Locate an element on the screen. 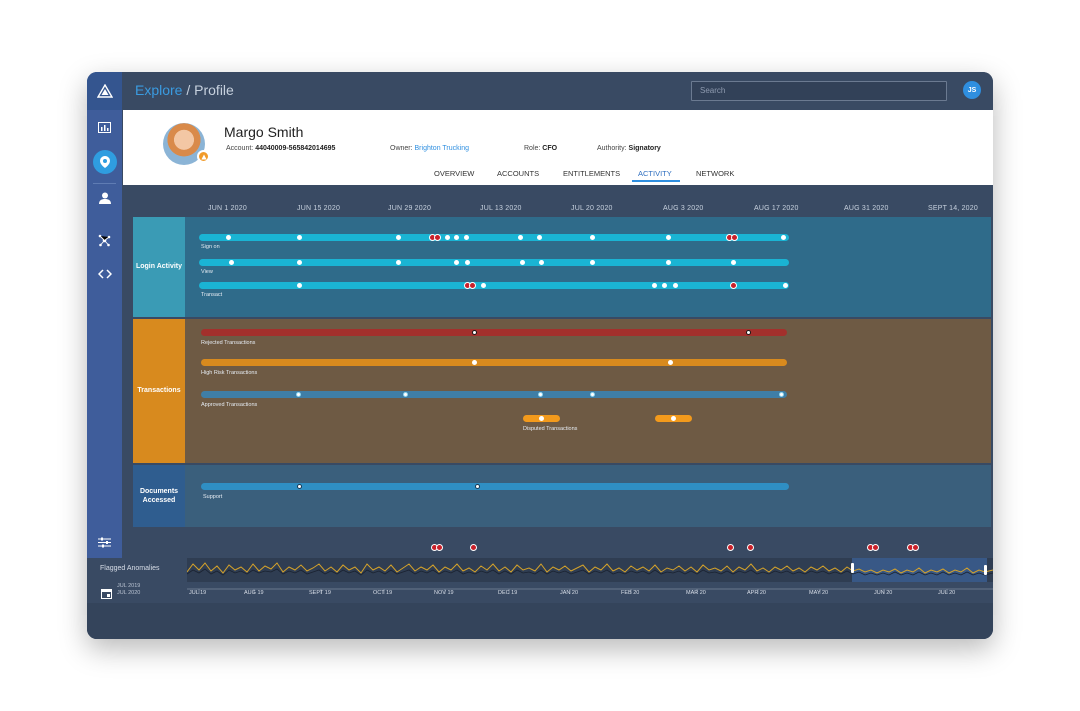  tab-activity: ACTIVITY is located at coordinates (655, 173).